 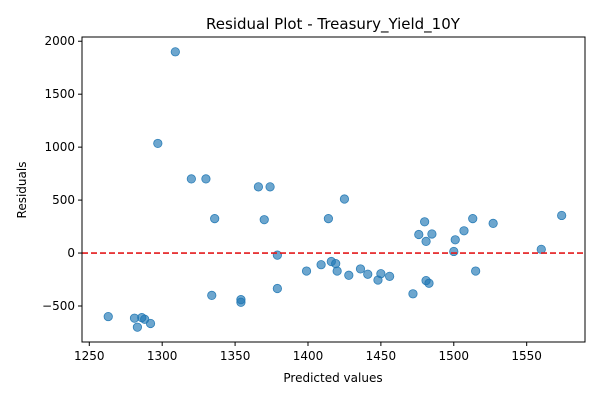 I want to click on y-axis: −500 0 500 1000 1500 2000, so click(x=62, y=173).